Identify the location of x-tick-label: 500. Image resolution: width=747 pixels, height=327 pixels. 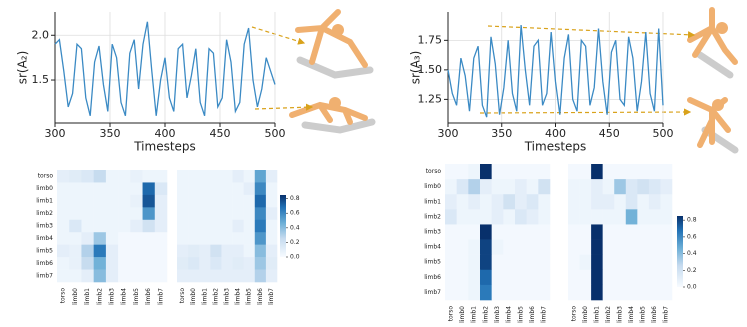
(663, 133).